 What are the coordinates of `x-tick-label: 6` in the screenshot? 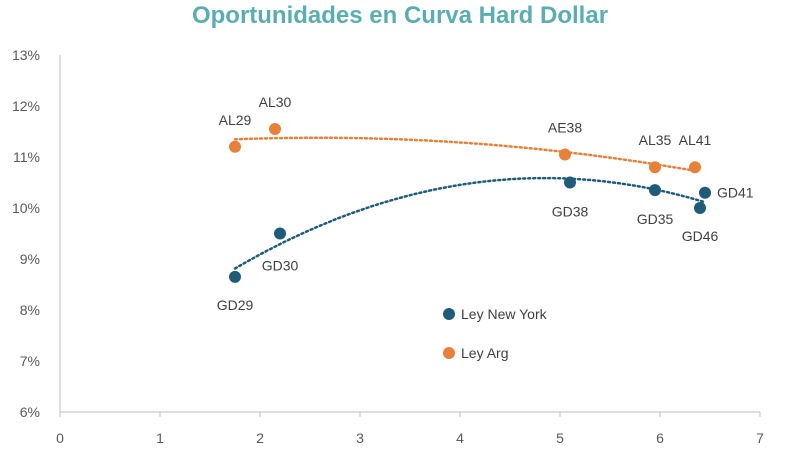 It's located at (660, 438).